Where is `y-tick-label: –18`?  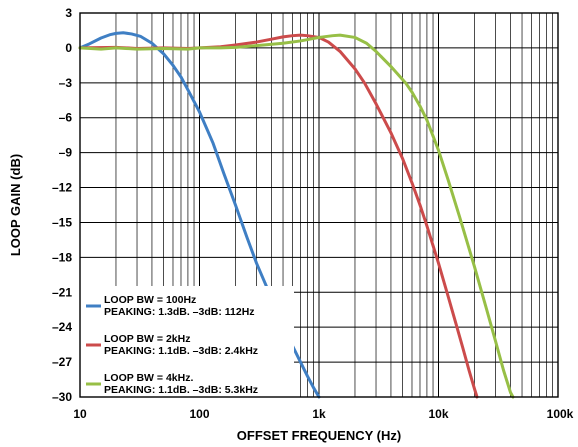 y-tick-label: –18 is located at coordinates (62, 257).